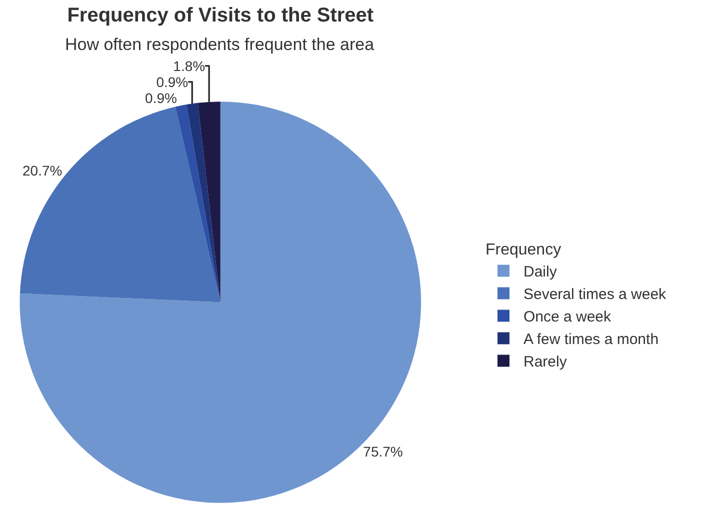 The width and height of the screenshot is (711, 508). I want to click on data-label: 75.7%, so click(383, 451).